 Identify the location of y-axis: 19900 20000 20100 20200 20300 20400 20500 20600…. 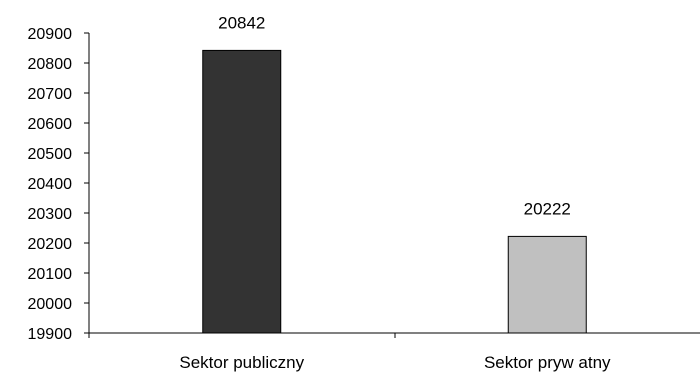
(59, 184).